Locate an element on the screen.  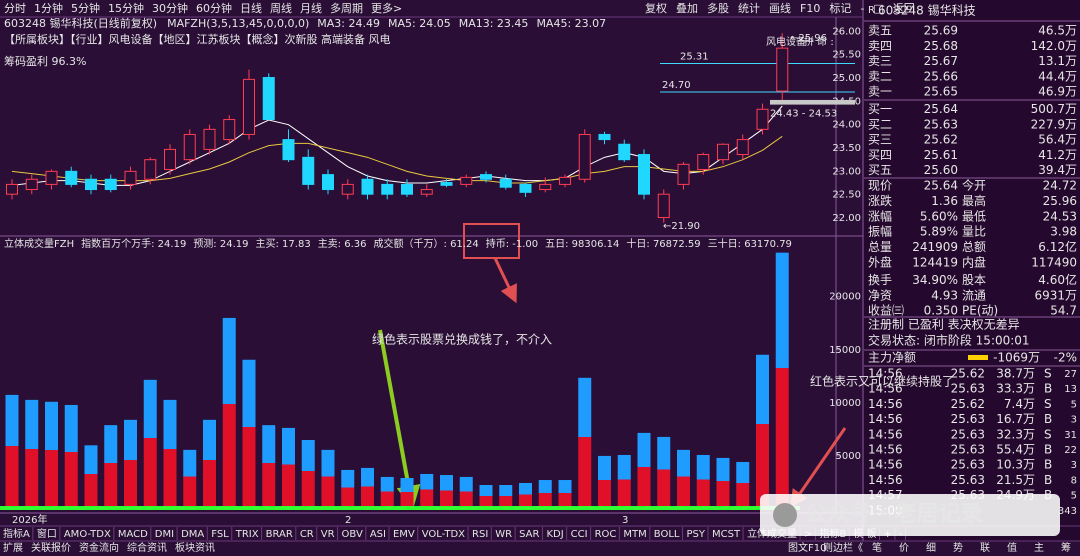
toolbar-button: 多股 is located at coordinates (718, 8).